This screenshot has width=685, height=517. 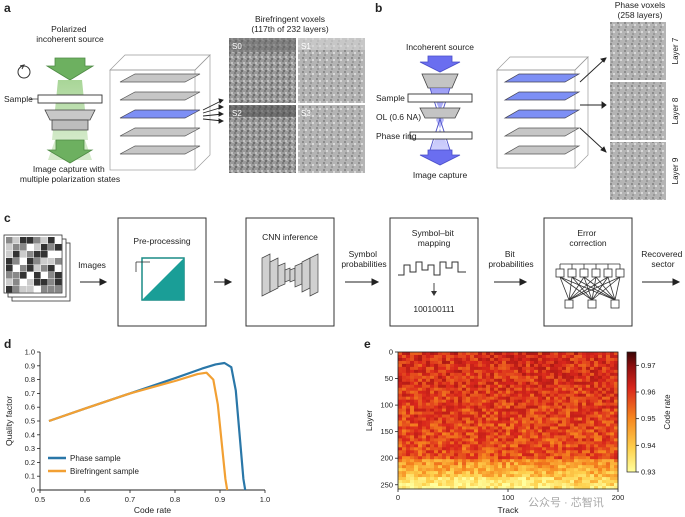 What do you see at coordinates (396, 136) in the screenshot?
I see `panel-b-ring-label: Phase ring` at bounding box center [396, 136].